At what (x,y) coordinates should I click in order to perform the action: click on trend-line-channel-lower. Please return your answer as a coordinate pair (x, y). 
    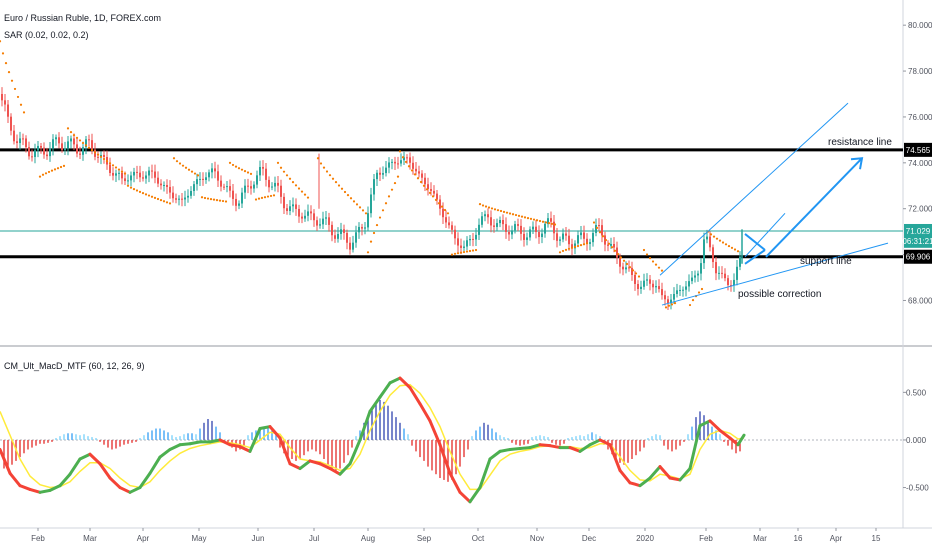
    Looking at the image, I should click on (775, 274).